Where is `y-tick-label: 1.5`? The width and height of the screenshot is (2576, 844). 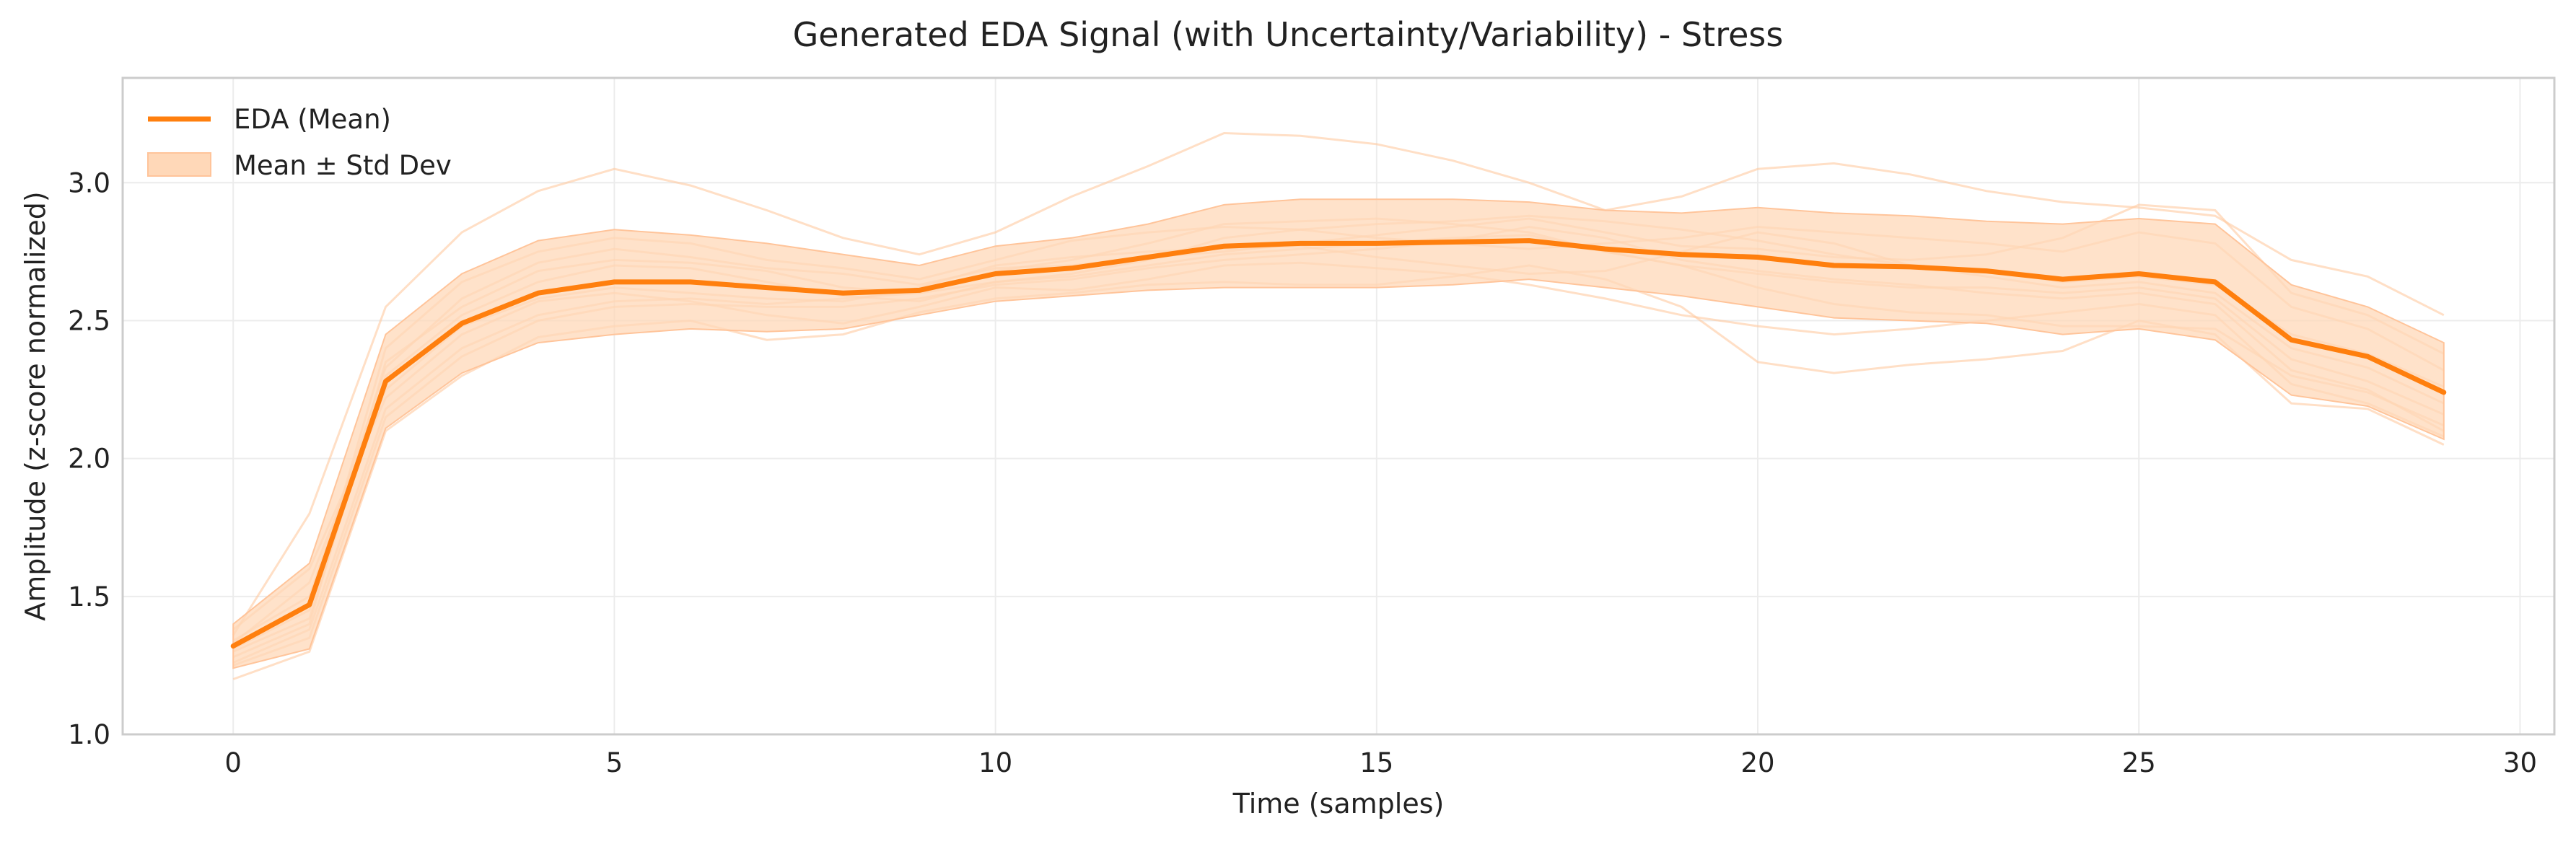 y-tick-label: 1.5 is located at coordinates (89, 596).